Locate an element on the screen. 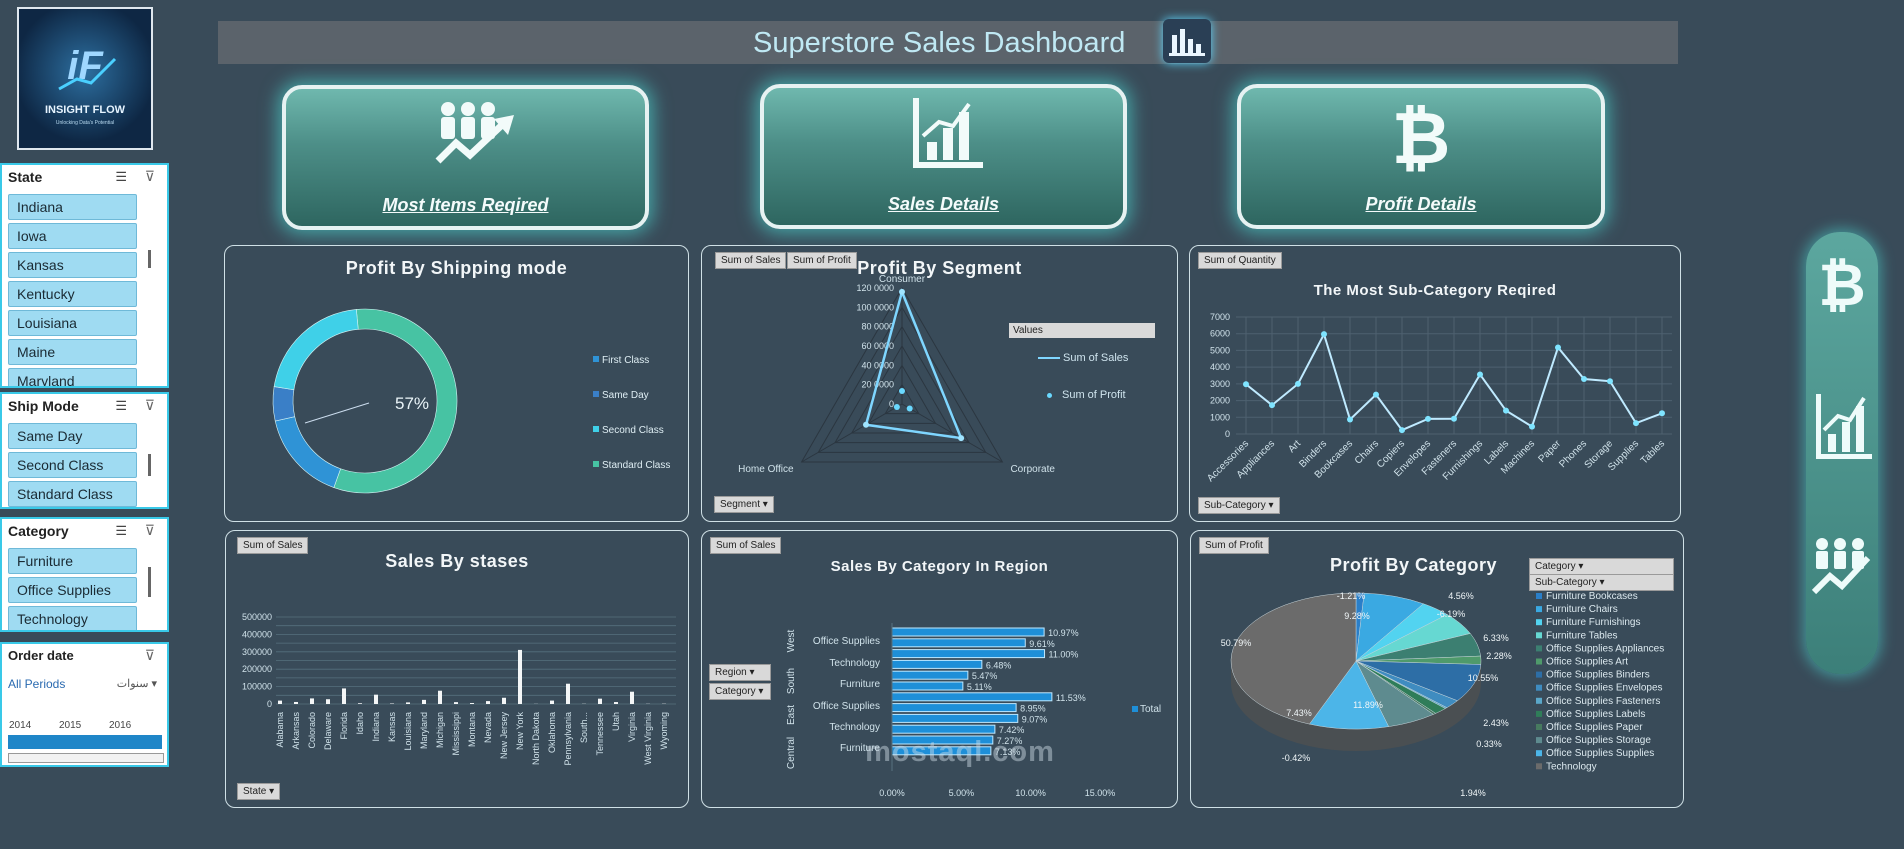 The width and height of the screenshot is (1904, 849). x-tick-label: Indiana is located at coordinates (376, 727).